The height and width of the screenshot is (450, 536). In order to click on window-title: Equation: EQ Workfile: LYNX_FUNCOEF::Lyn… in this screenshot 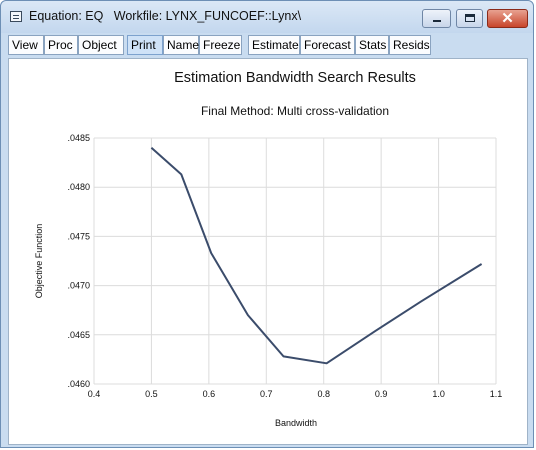, I will do `click(165, 16)`.